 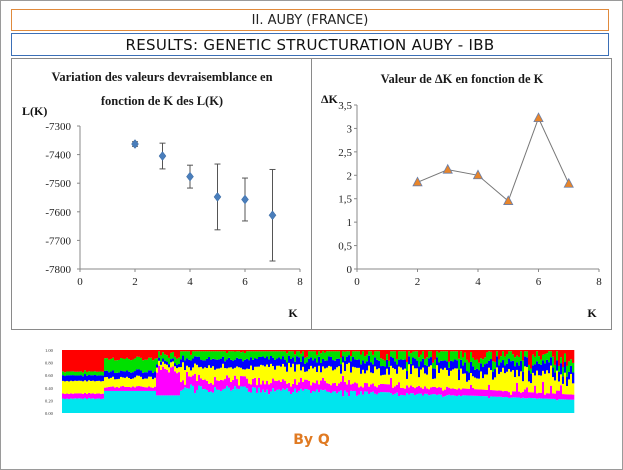 I want to click on y-tick-label: 3, so click(x=350, y=129).